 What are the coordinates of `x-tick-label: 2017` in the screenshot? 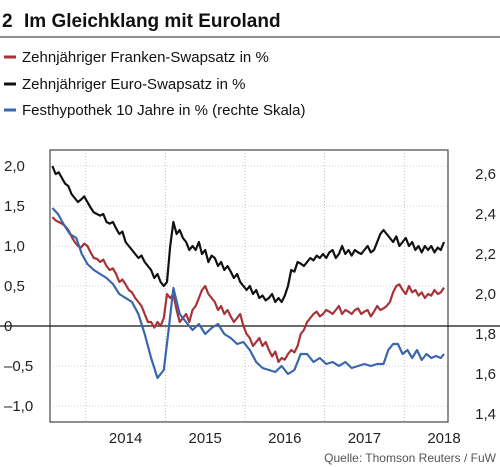 It's located at (364, 438).